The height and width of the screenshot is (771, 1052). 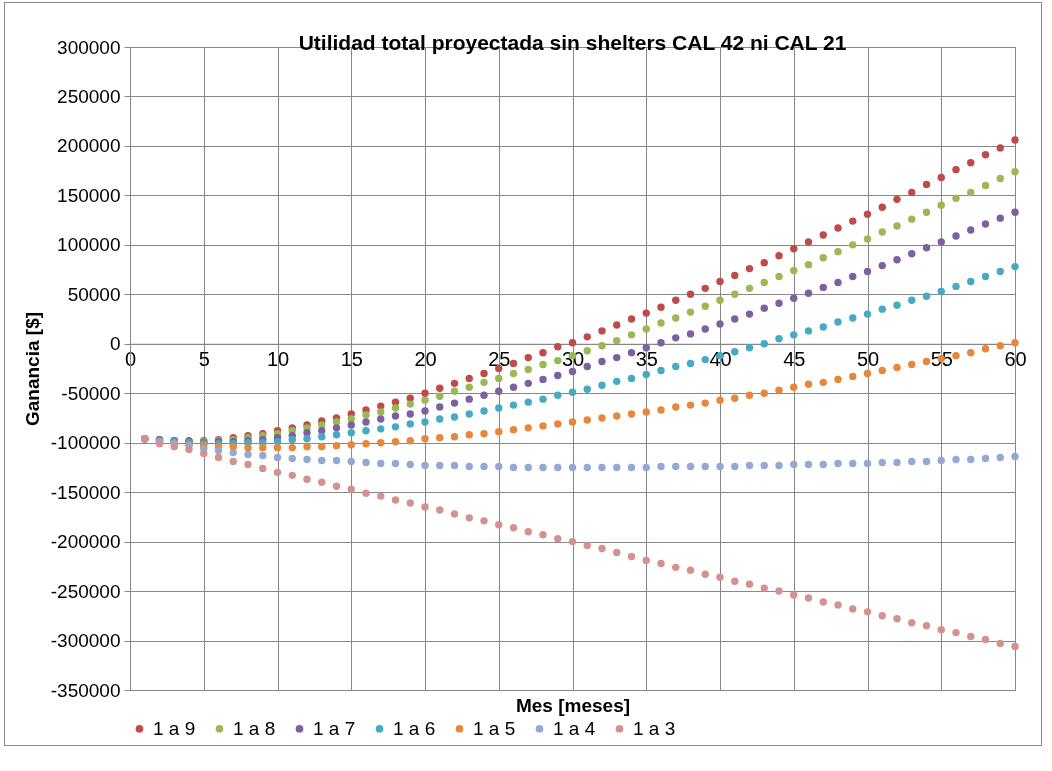 I want to click on x-axis-title: Mes [meses], so click(x=573, y=705).